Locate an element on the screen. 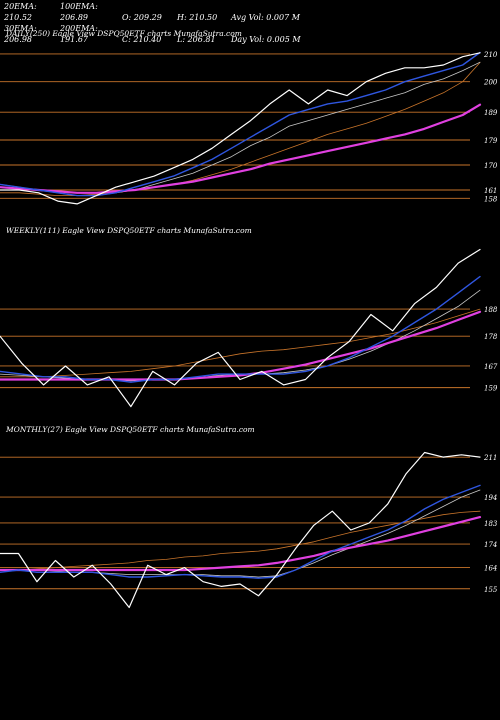 This screenshot has width=500, height=720. daily-level-label: 158 is located at coordinates (491, 199).